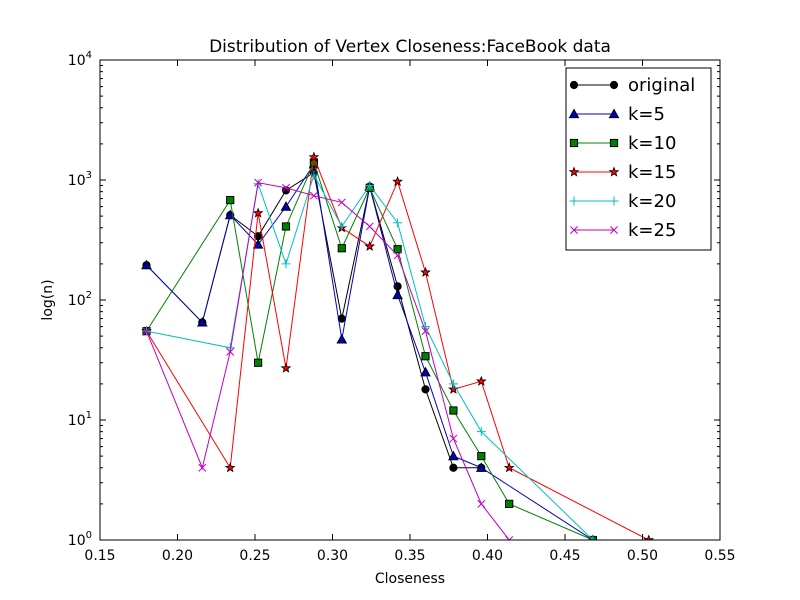 The width and height of the screenshot is (800, 600). Describe the element at coordinates (80, 179) in the screenshot. I see `y-tick-label: 10³` at that location.